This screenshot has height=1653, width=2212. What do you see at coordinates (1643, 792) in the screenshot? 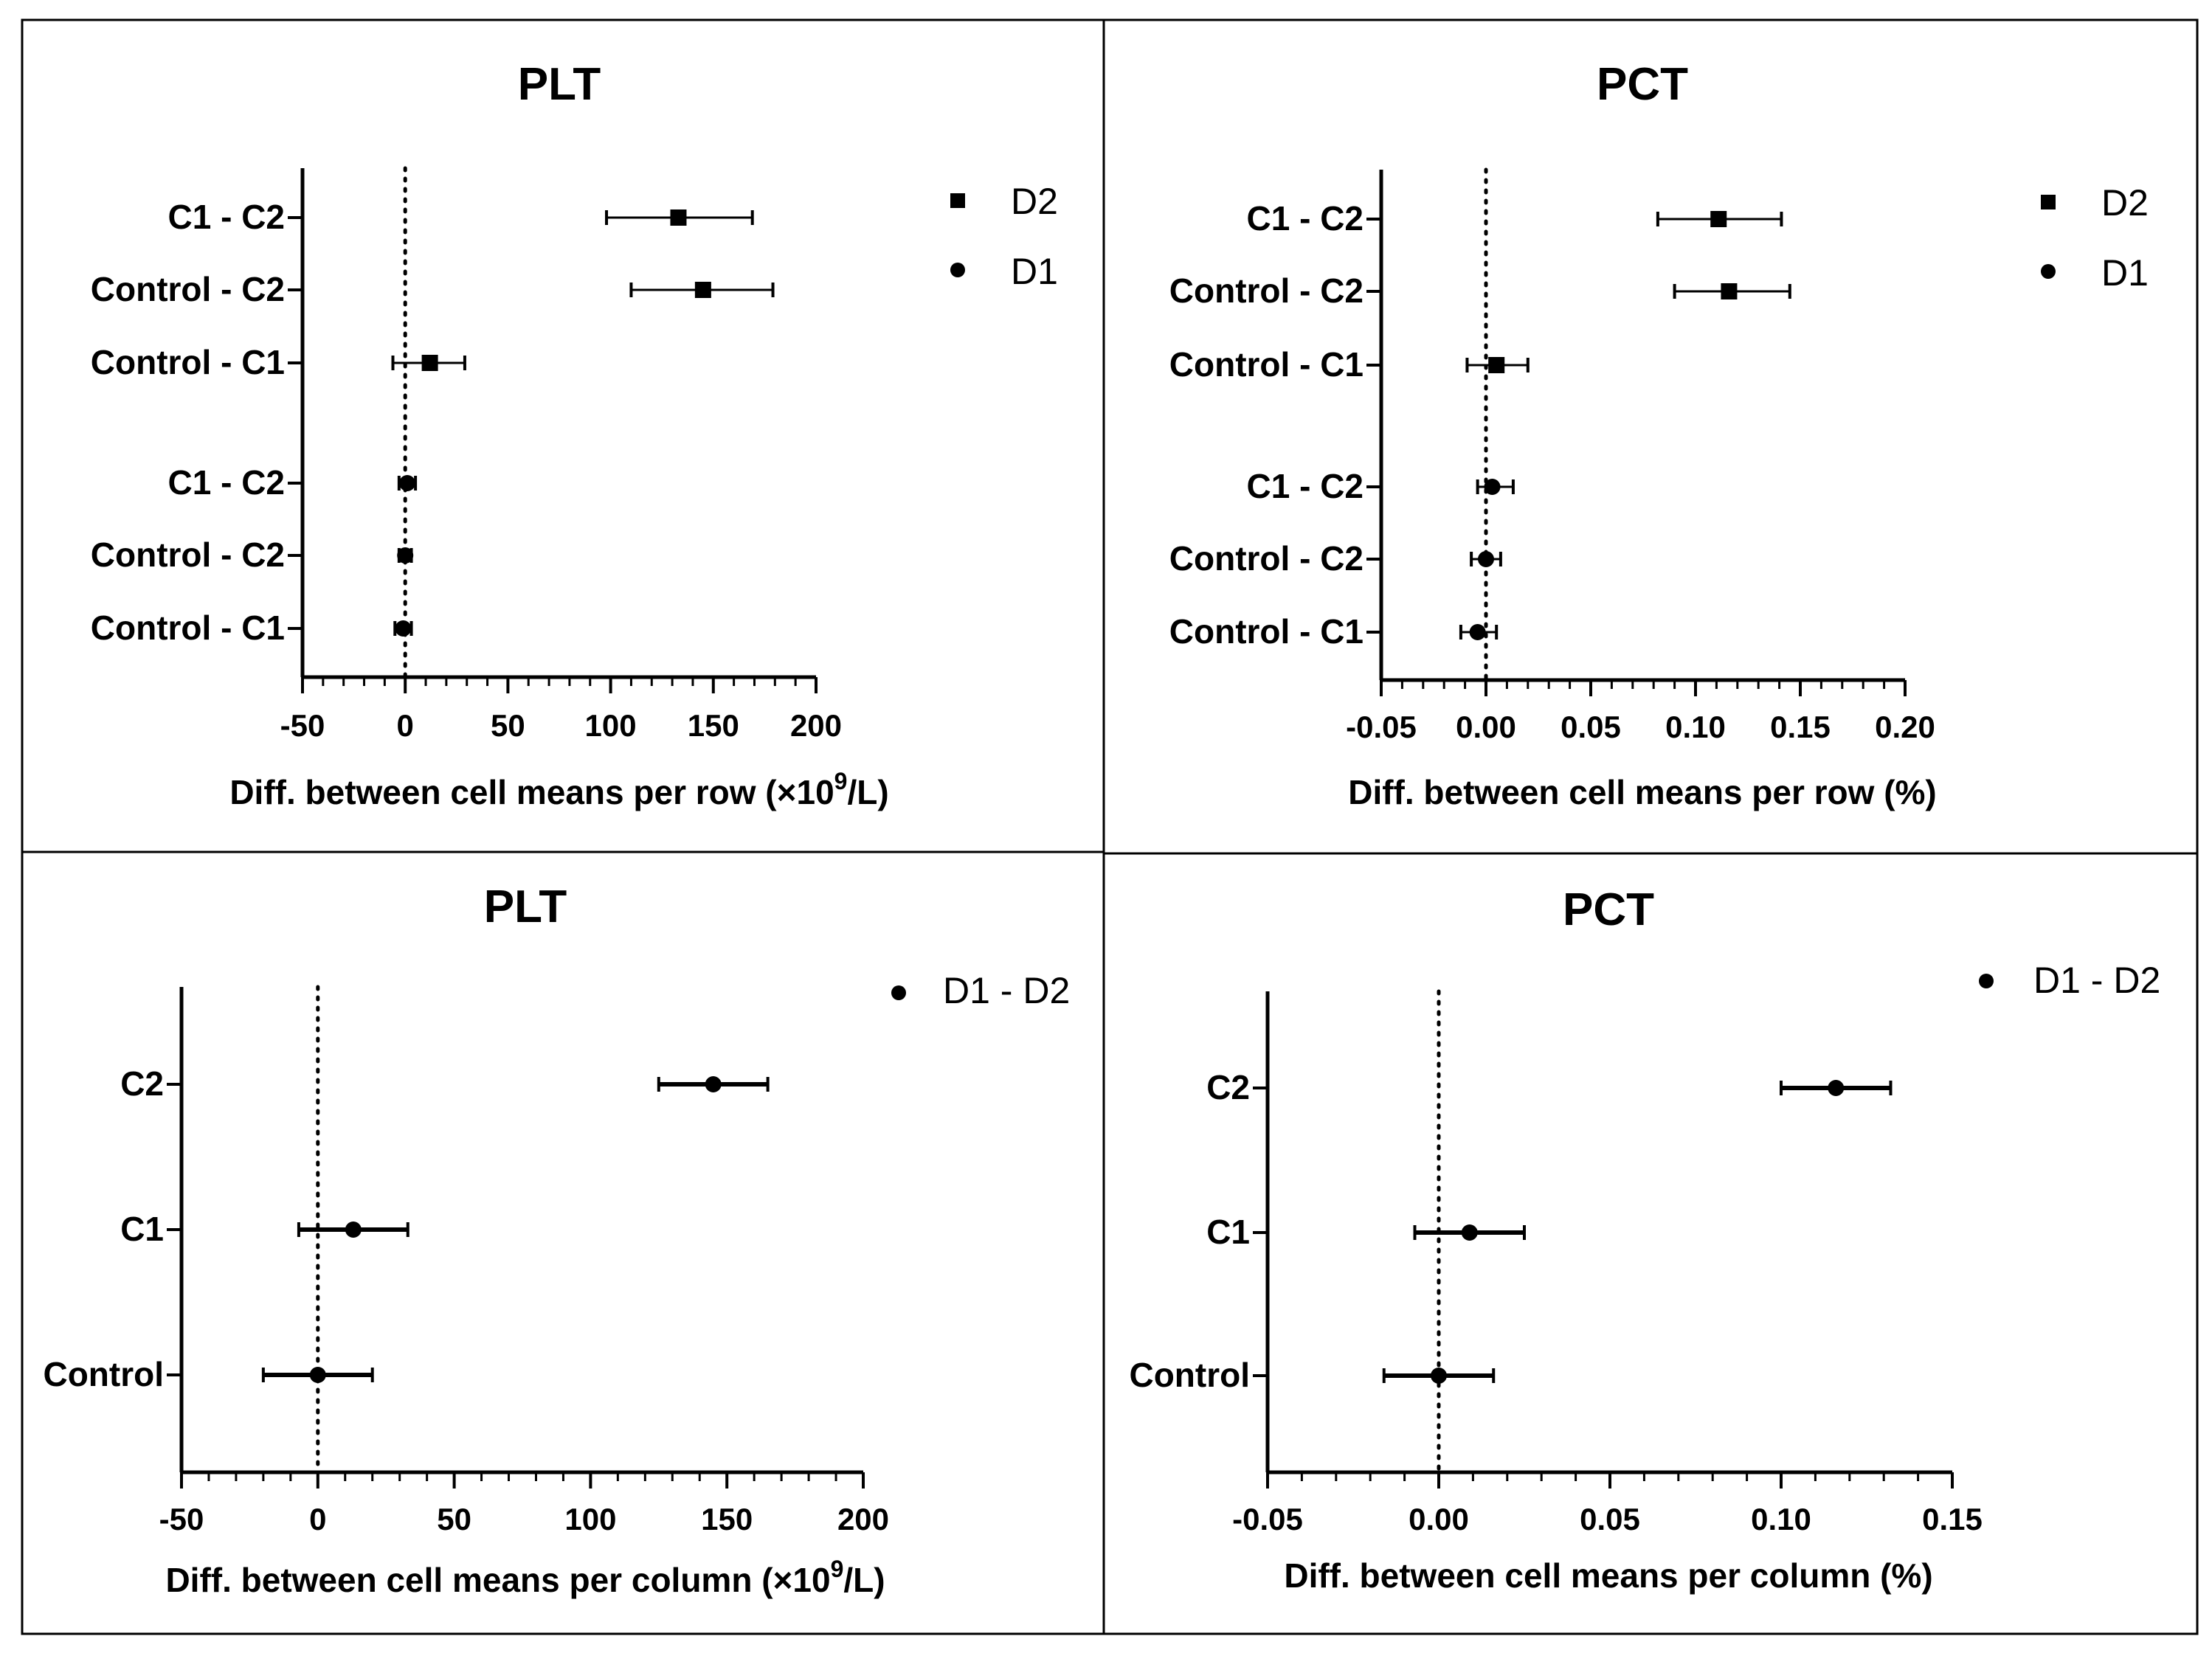
I see `x-axis-label: Diff. between cell means per row (%)` at bounding box center [1643, 792].